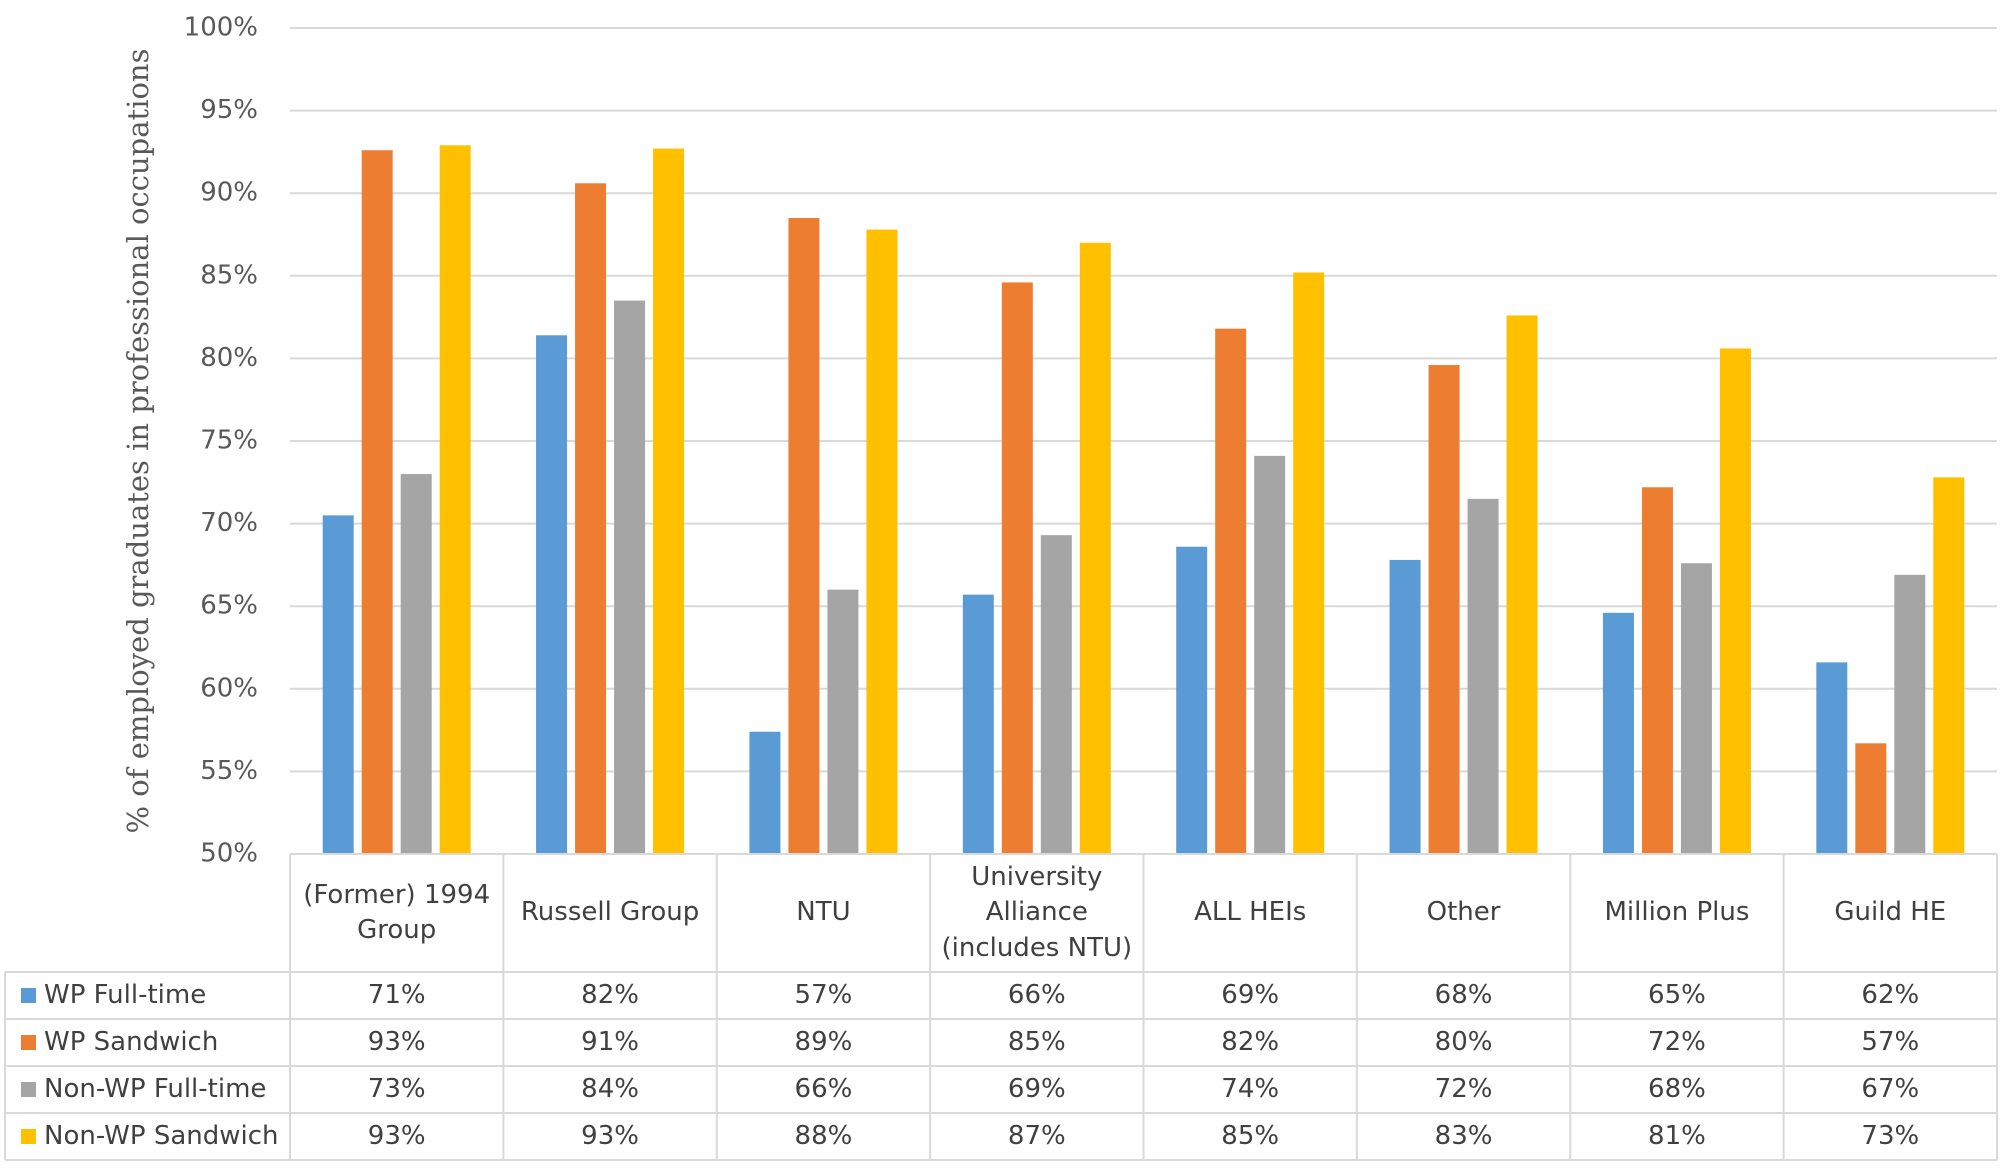 The height and width of the screenshot is (1170, 2000). I want to click on x-tick-label: ALL HEIs, so click(1250, 912).